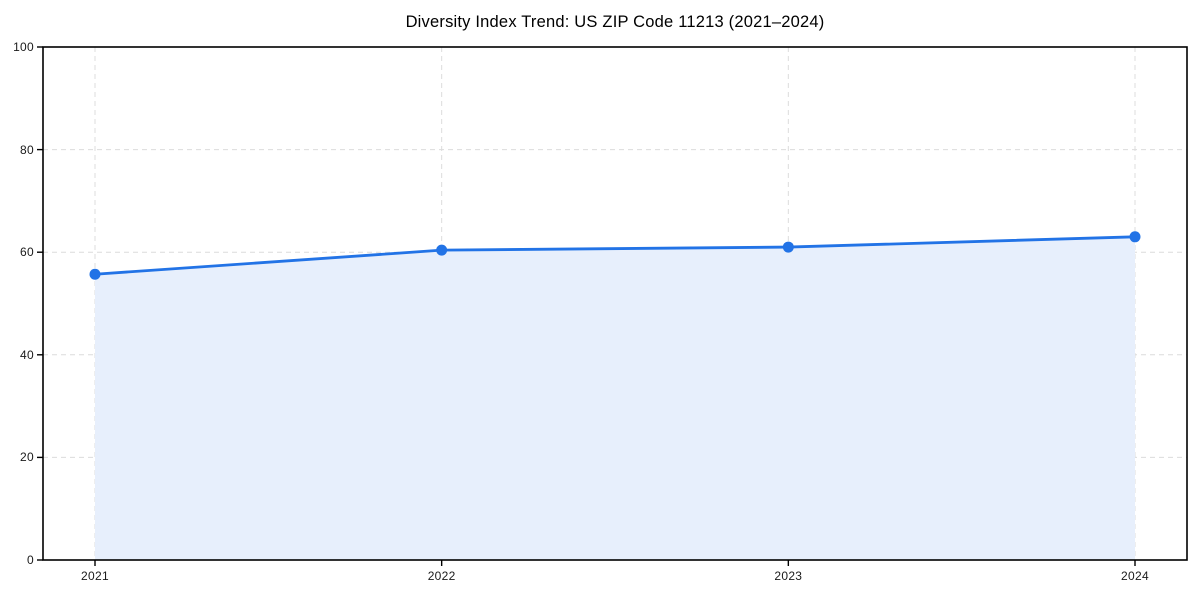 This screenshot has width=1200, height=600. What do you see at coordinates (30, 560) in the screenshot?
I see `y-axis-tick-label: 0` at bounding box center [30, 560].